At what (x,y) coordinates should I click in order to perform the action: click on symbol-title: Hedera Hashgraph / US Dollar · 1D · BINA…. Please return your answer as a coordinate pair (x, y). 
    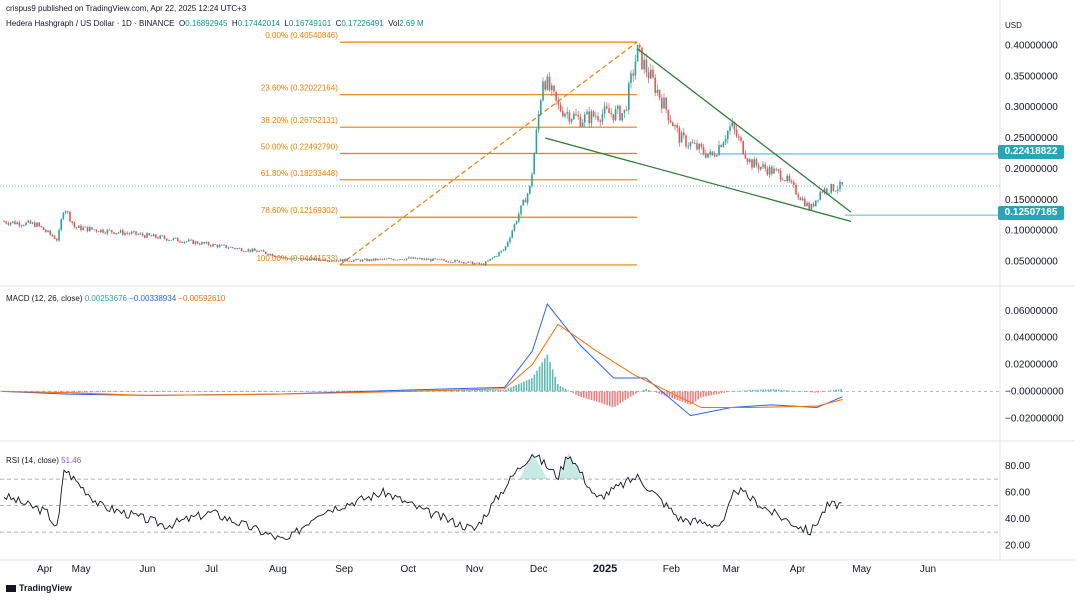
    Looking at the image, I should click on (90, 23).